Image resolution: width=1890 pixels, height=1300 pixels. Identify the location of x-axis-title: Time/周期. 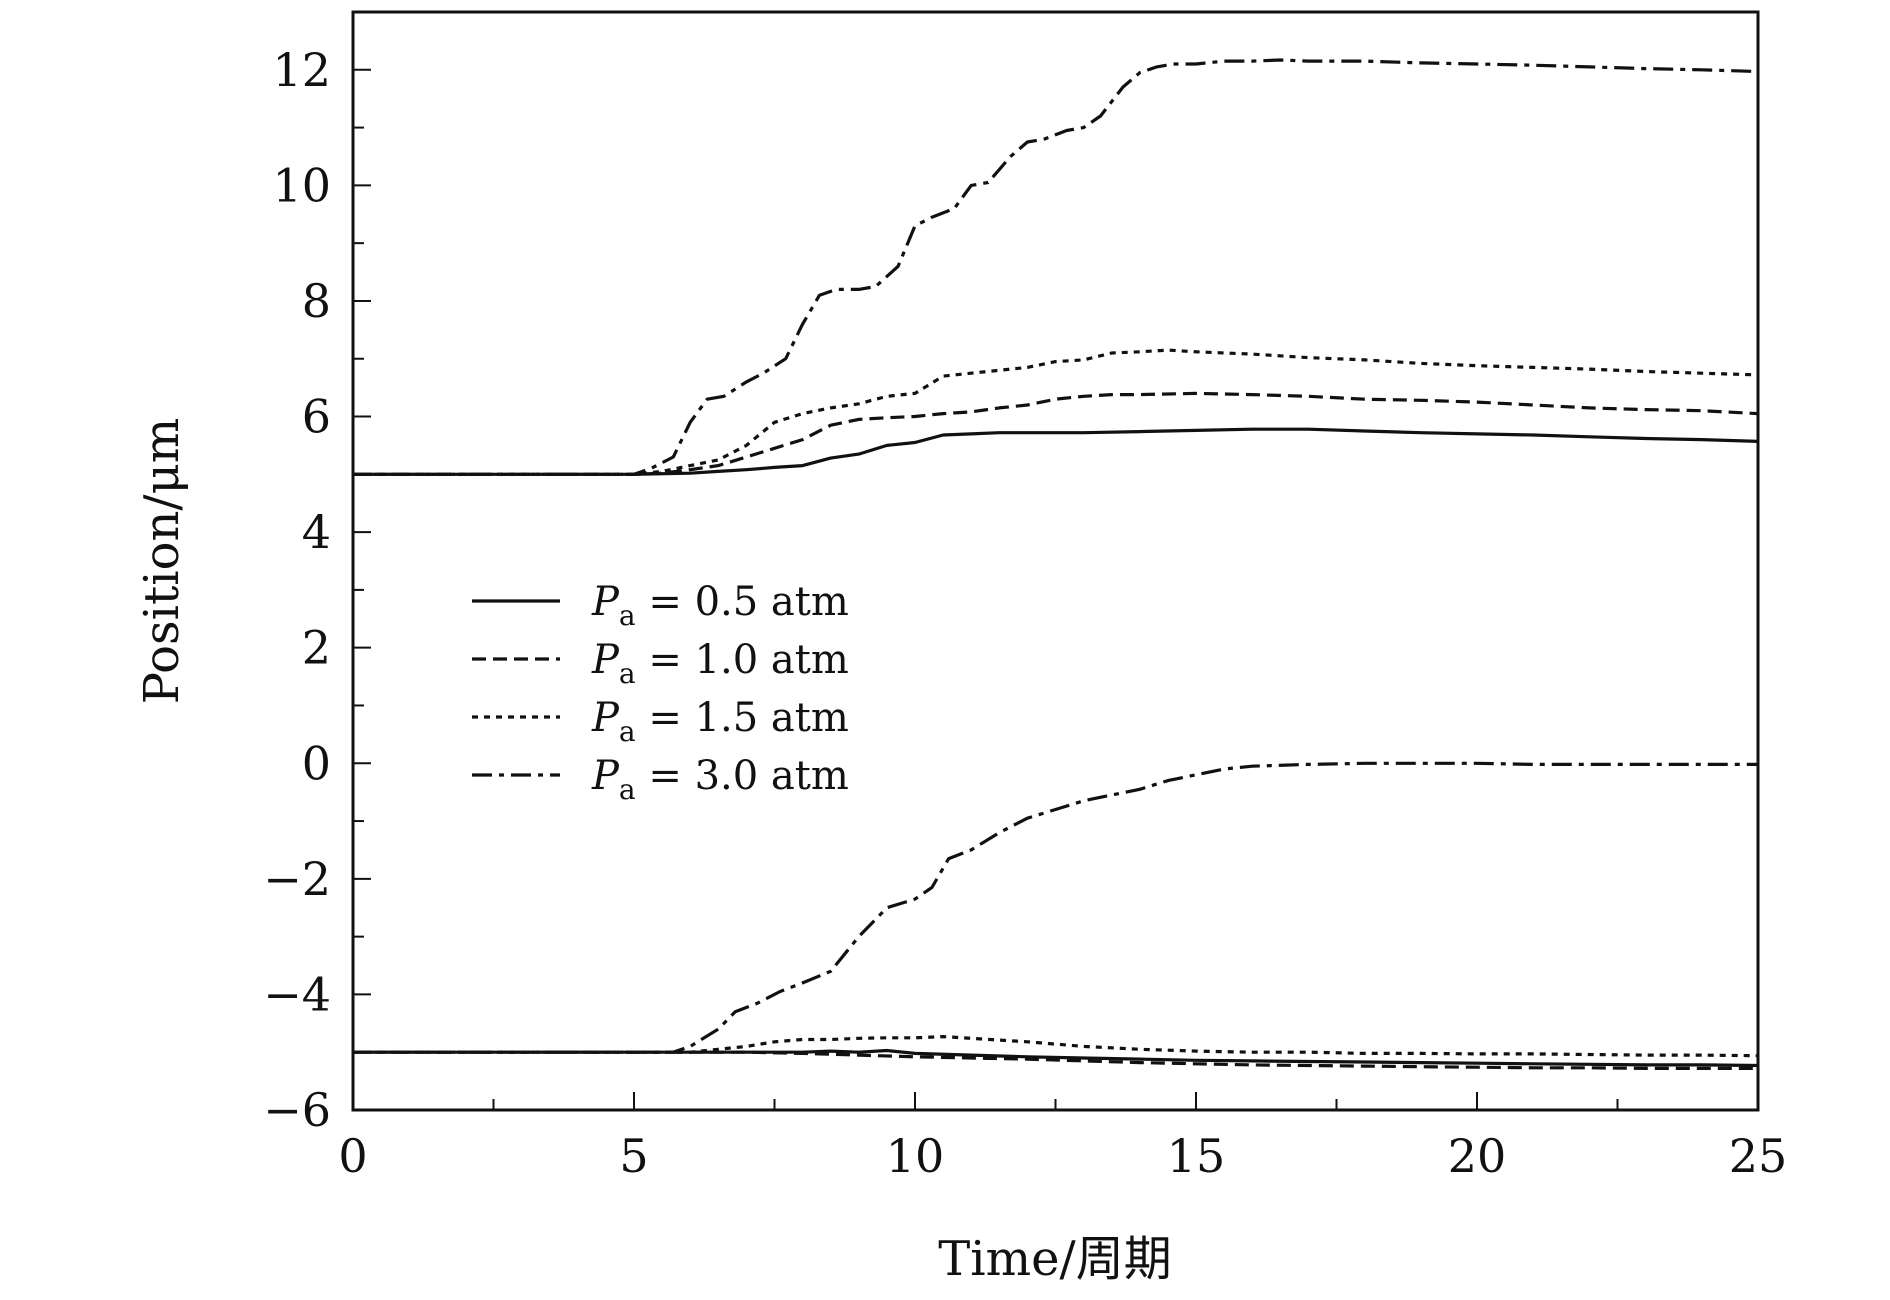
(1054, 1259).